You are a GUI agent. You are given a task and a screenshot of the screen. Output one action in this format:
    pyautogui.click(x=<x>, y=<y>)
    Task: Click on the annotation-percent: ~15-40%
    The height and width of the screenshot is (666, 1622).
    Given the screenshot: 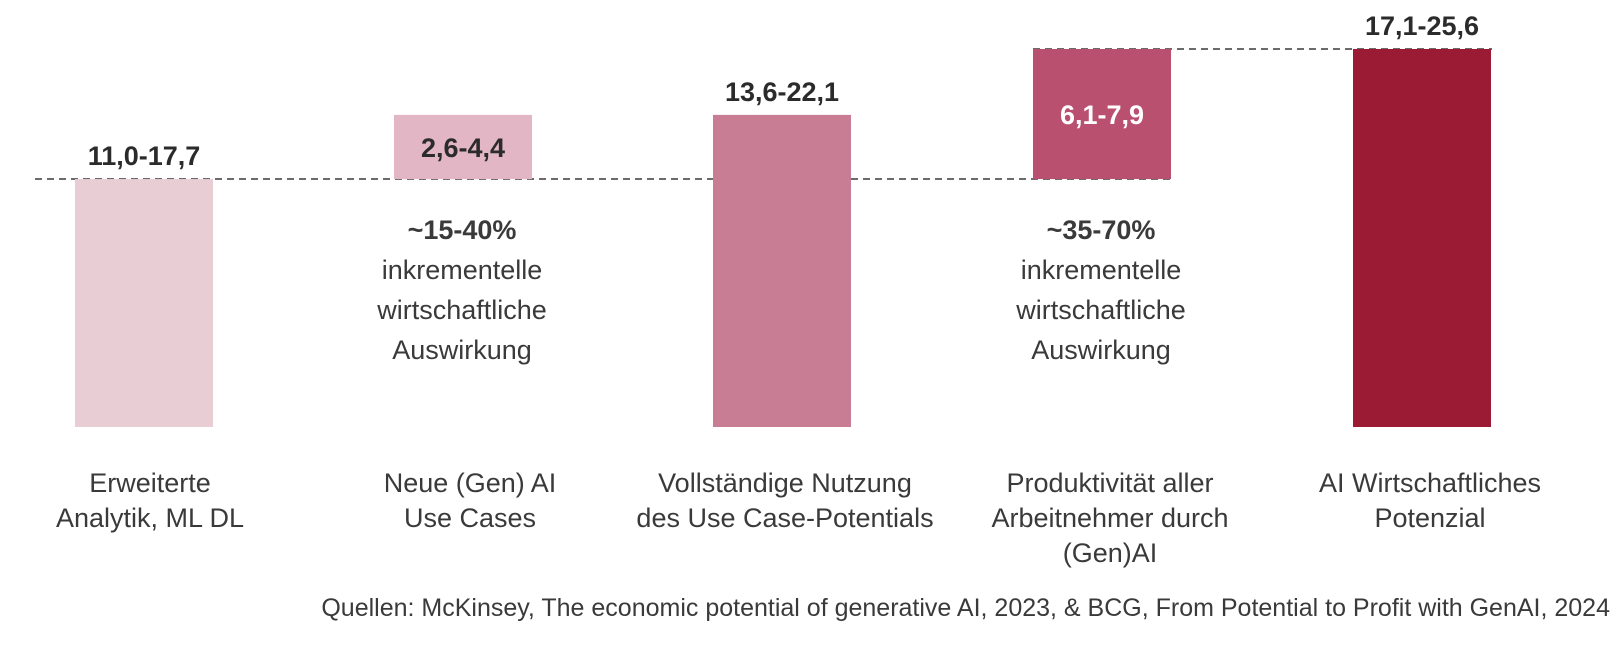 What is the action you would take?
    pyautogui.click(x=462, y=230)
    